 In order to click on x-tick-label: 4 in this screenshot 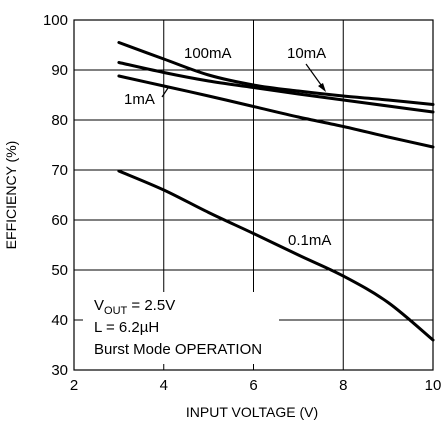, I will do `click(164, 385)`.